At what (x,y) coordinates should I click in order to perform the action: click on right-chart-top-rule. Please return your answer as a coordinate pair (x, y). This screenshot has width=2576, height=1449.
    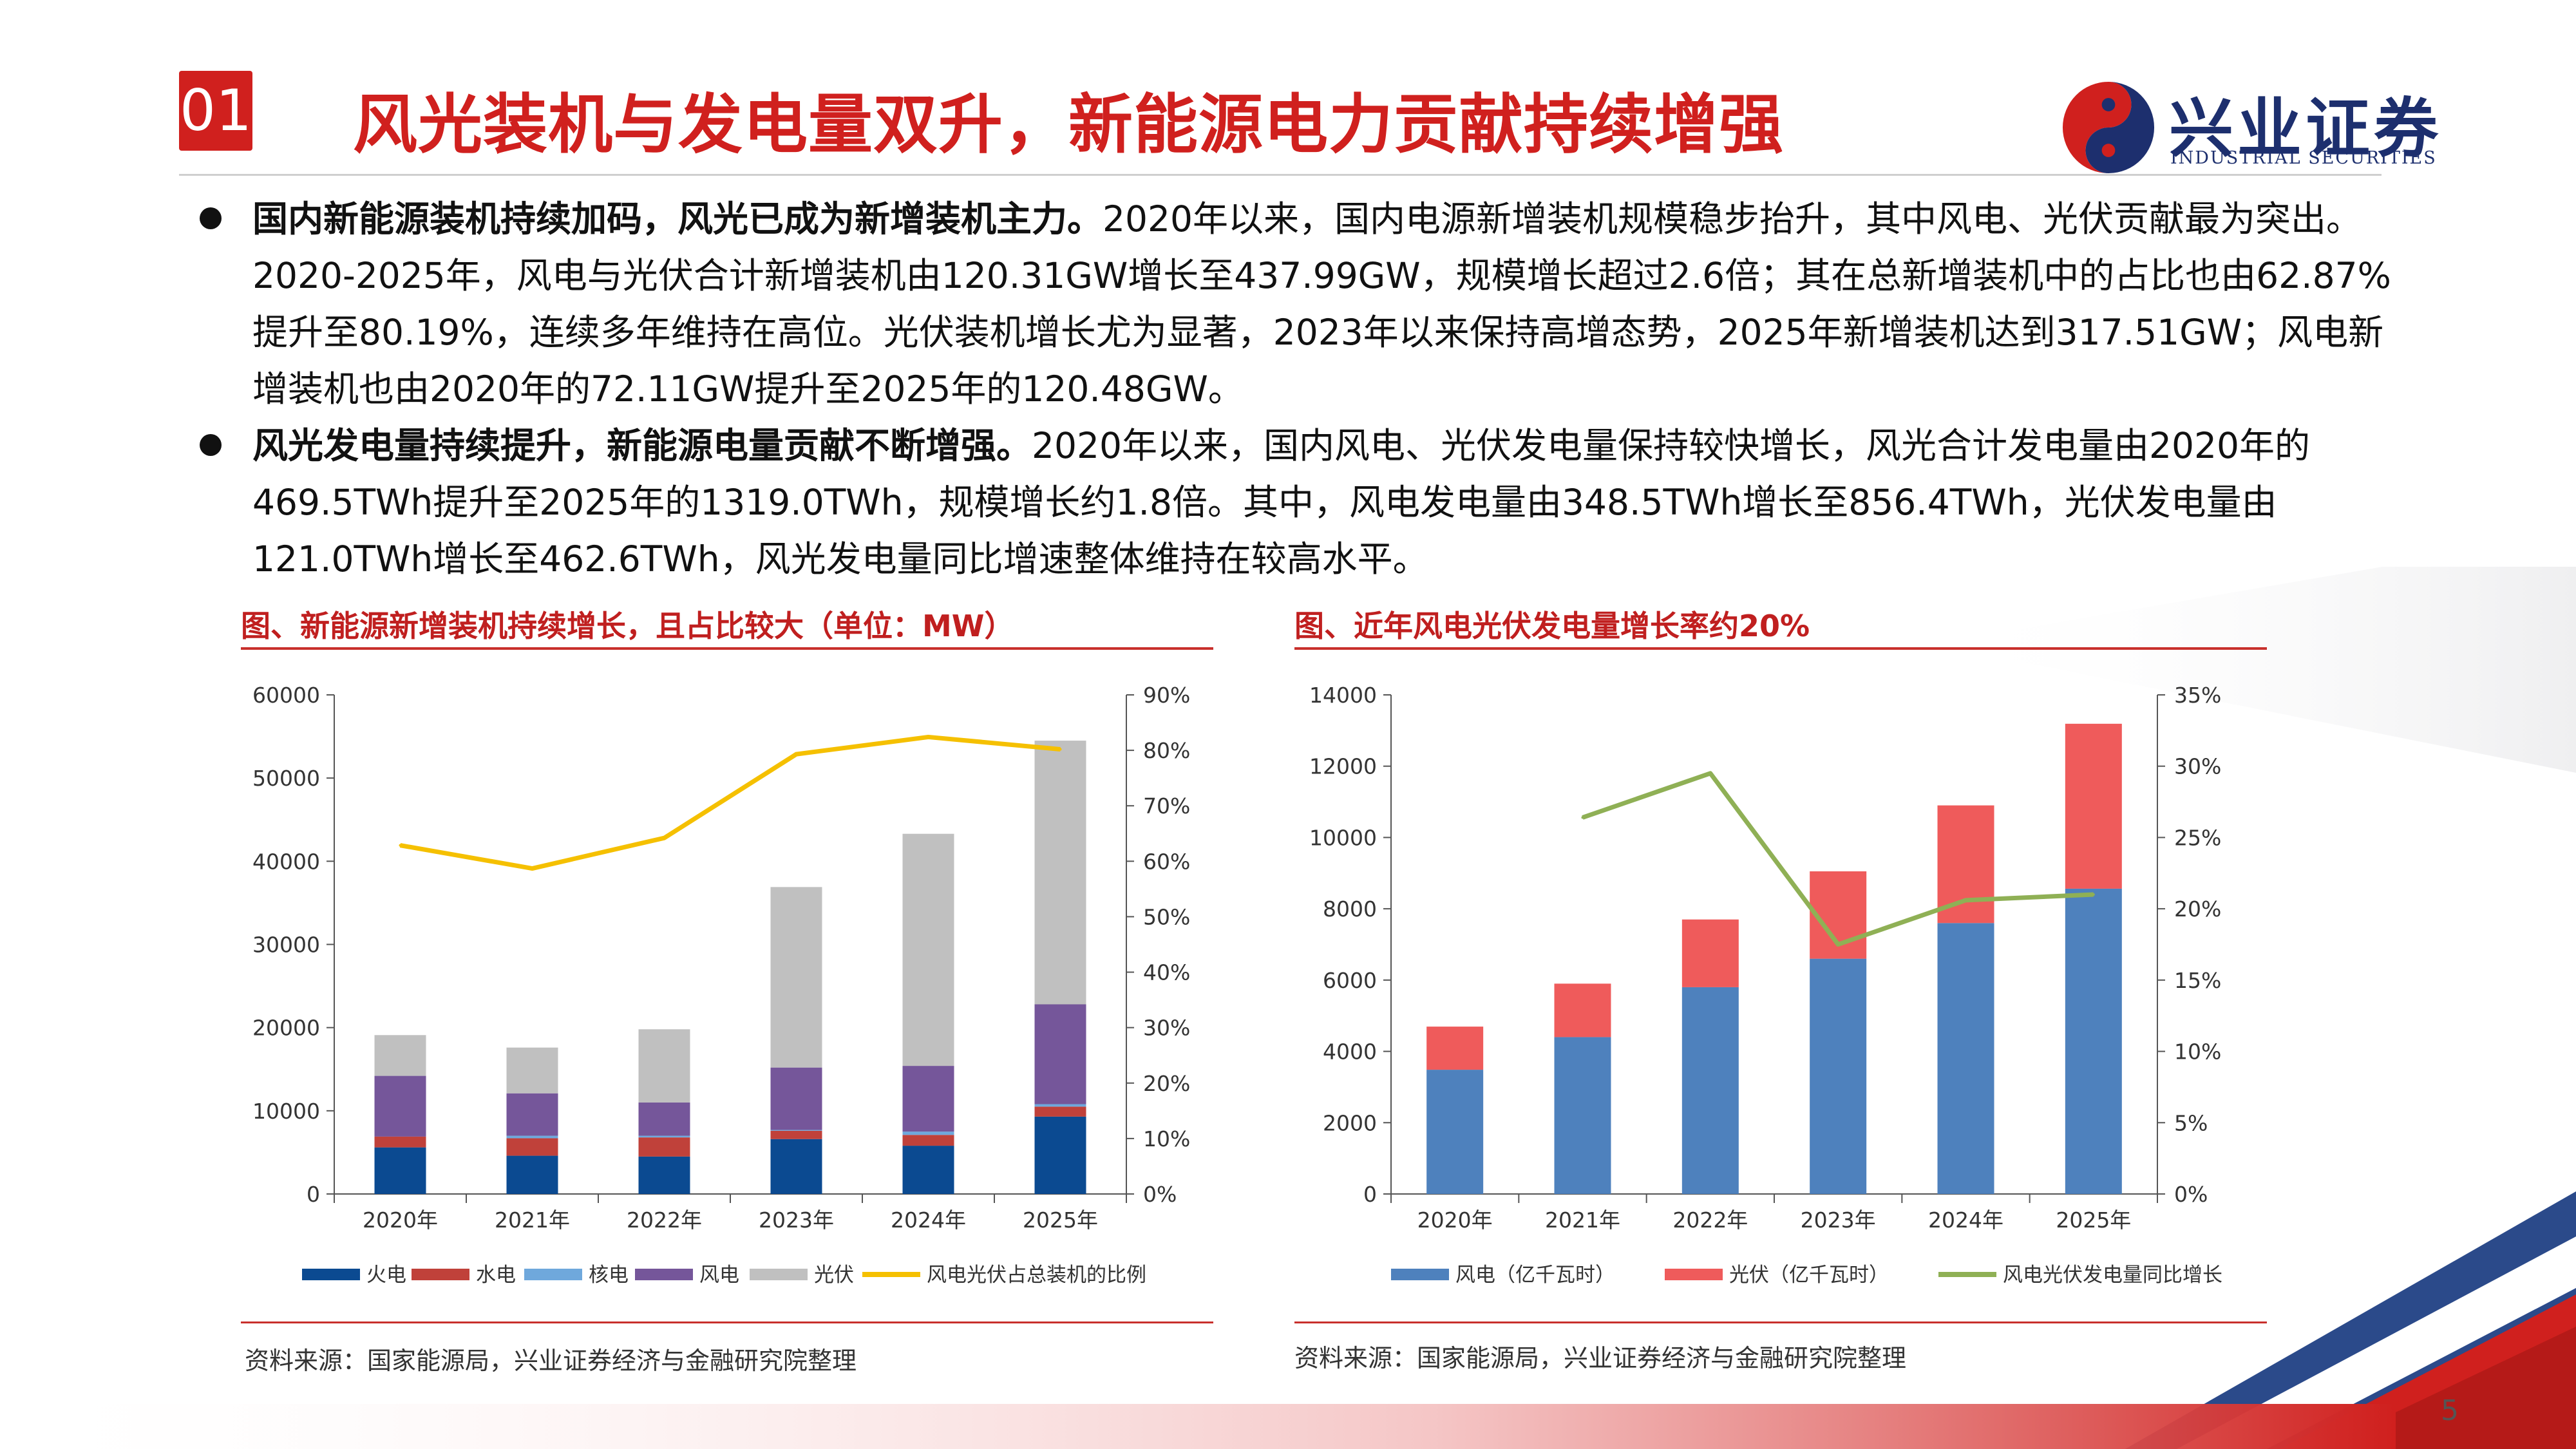
    Looking at the image, I should click on (1781, 649).